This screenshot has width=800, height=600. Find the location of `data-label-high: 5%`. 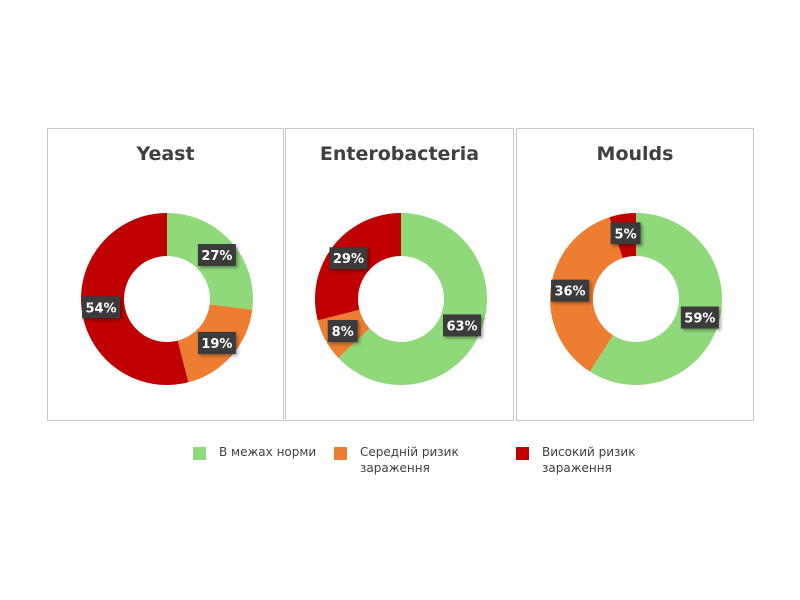

data-label-high: 5% is located at coordinates (625, 233).